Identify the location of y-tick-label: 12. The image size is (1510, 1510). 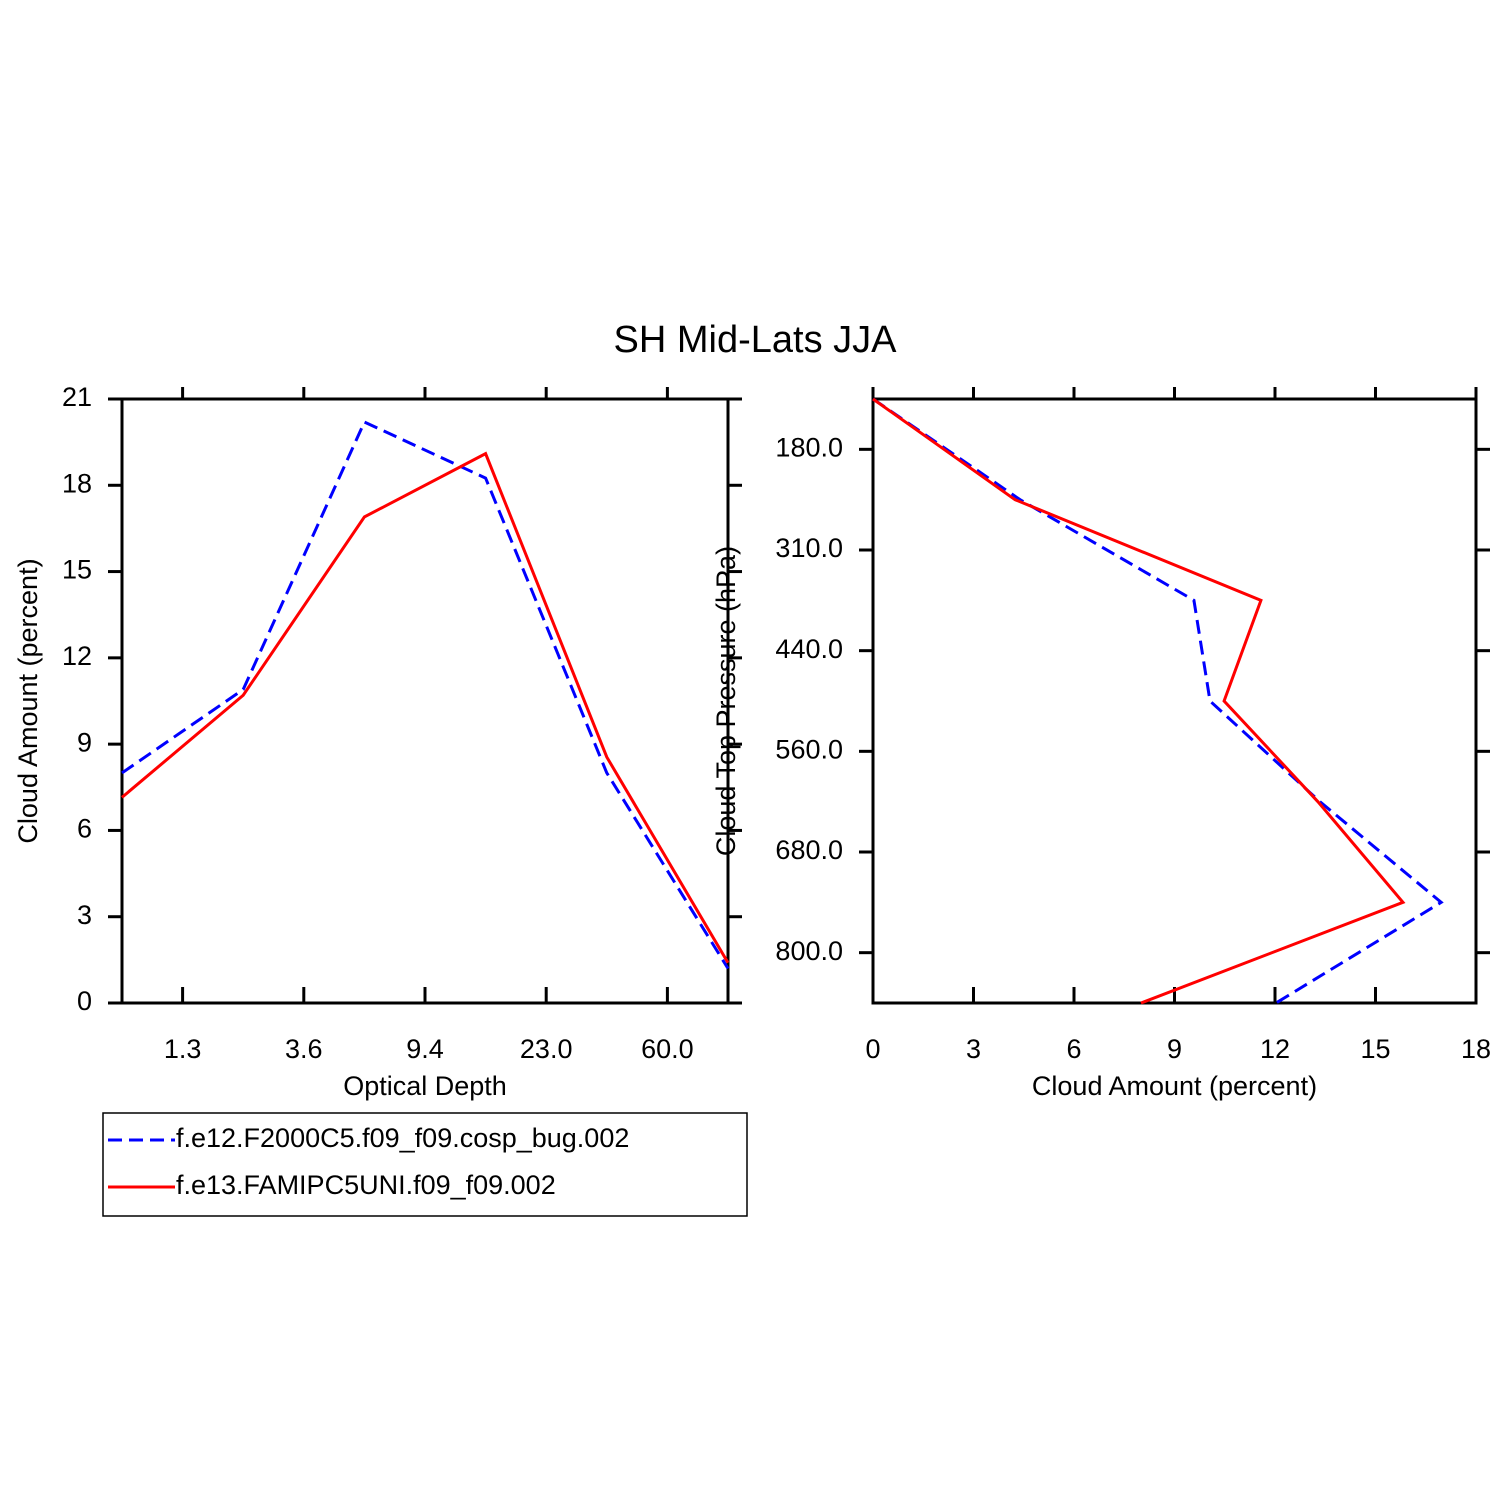
(77, 656).